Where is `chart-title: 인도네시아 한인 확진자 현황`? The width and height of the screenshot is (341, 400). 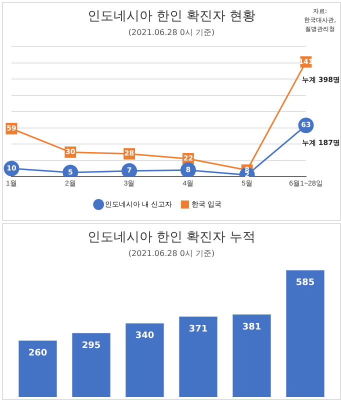 chart-title: 인도네시아 한인 확진자 현황 is located at coordinates (171, 16).